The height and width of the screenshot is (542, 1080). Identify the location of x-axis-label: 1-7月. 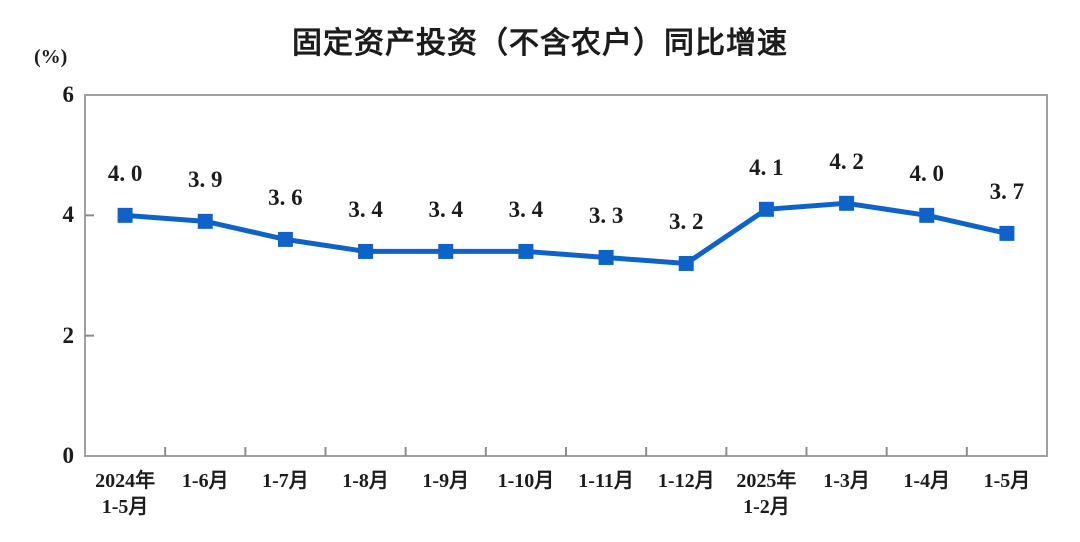
(285, 481).